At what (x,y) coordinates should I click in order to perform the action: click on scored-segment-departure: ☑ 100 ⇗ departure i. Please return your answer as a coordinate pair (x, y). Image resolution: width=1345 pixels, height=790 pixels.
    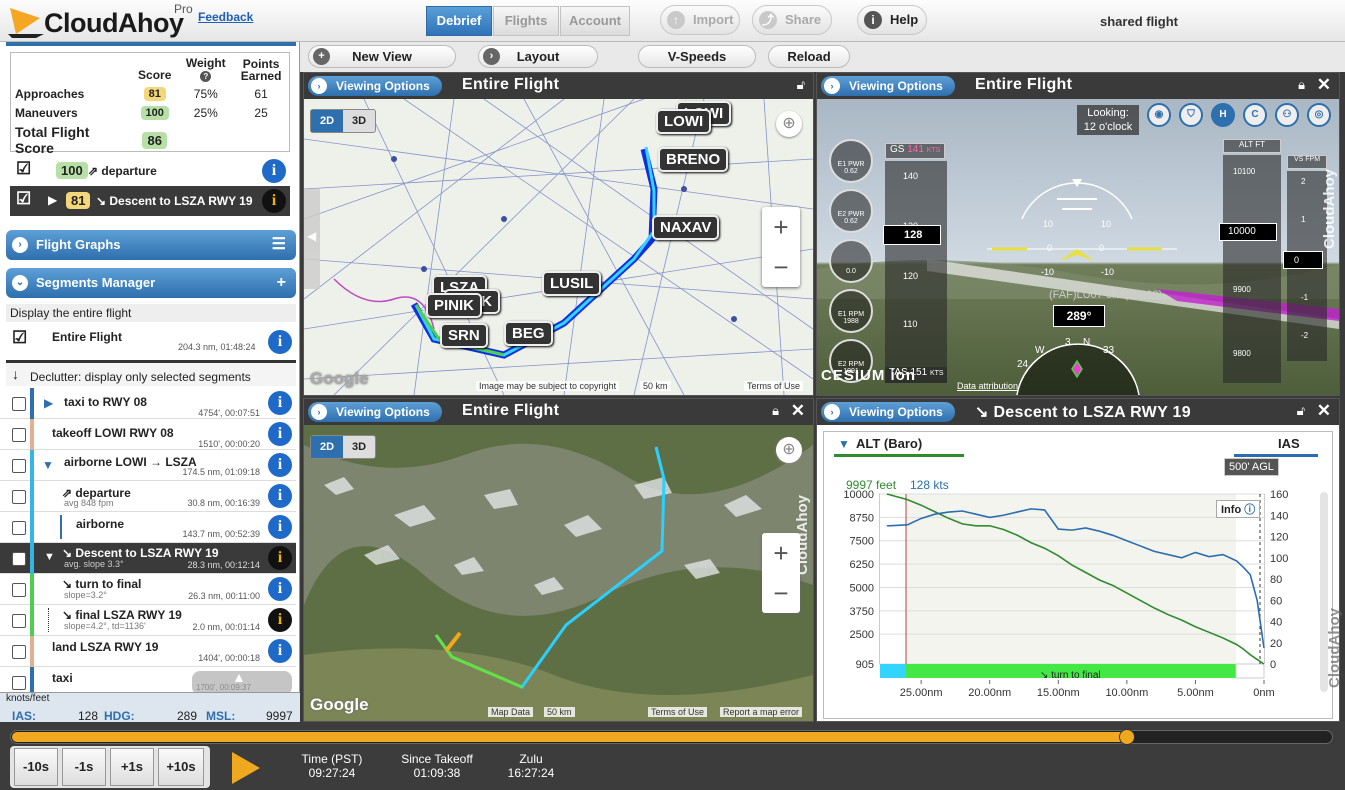
    Looking at the image, I should click on (150, 171).